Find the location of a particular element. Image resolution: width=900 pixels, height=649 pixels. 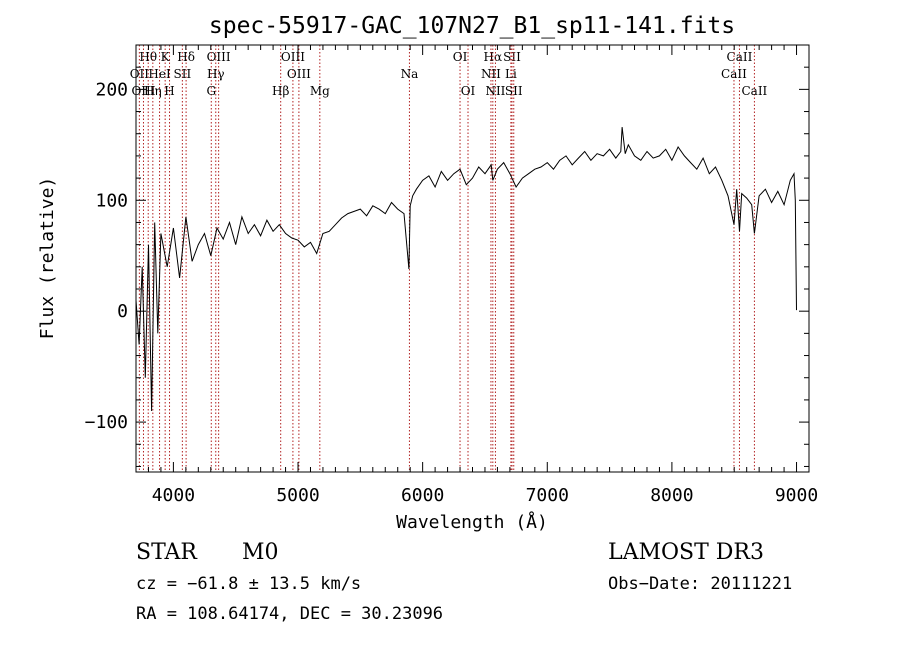

line-label-12: OIII is located at coordinates (293, 57).